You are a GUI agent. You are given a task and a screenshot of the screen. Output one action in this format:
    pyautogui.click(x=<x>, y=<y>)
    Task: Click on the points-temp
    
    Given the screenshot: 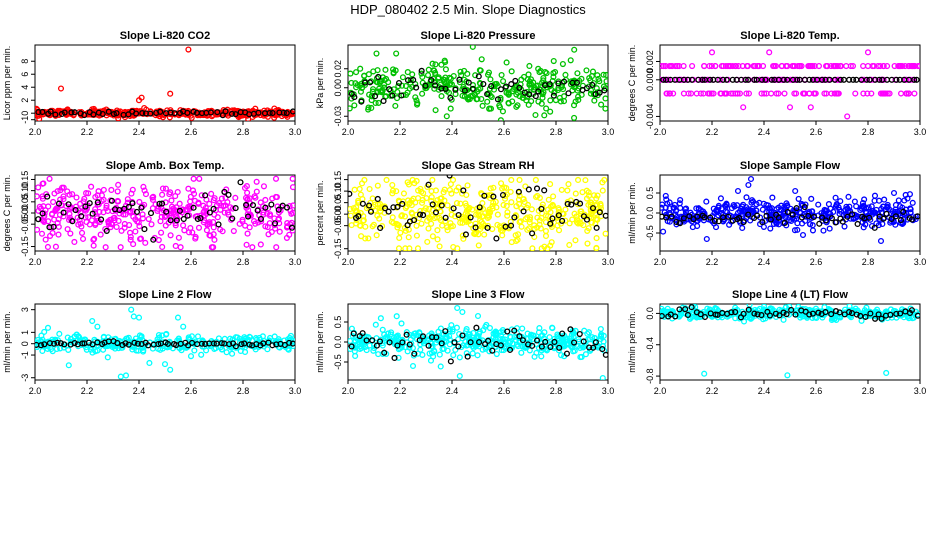 What is the action you would take?
    pyautogui.click(x=790, y=84)
    